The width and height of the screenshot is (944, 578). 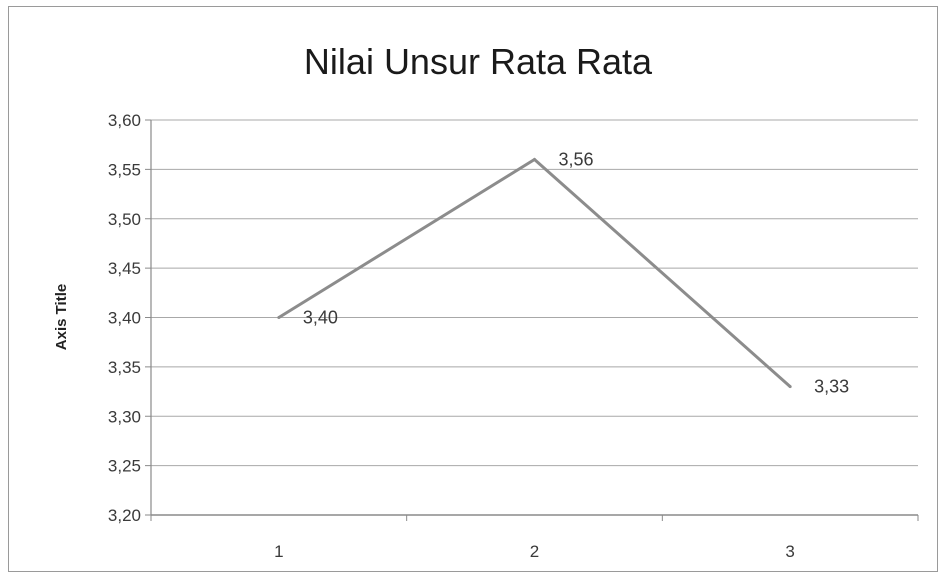 What do you see at coordinates (124, 466) in the screenshot?
I see `y-tick-label: 3,25` at bounding box center [124, 466].